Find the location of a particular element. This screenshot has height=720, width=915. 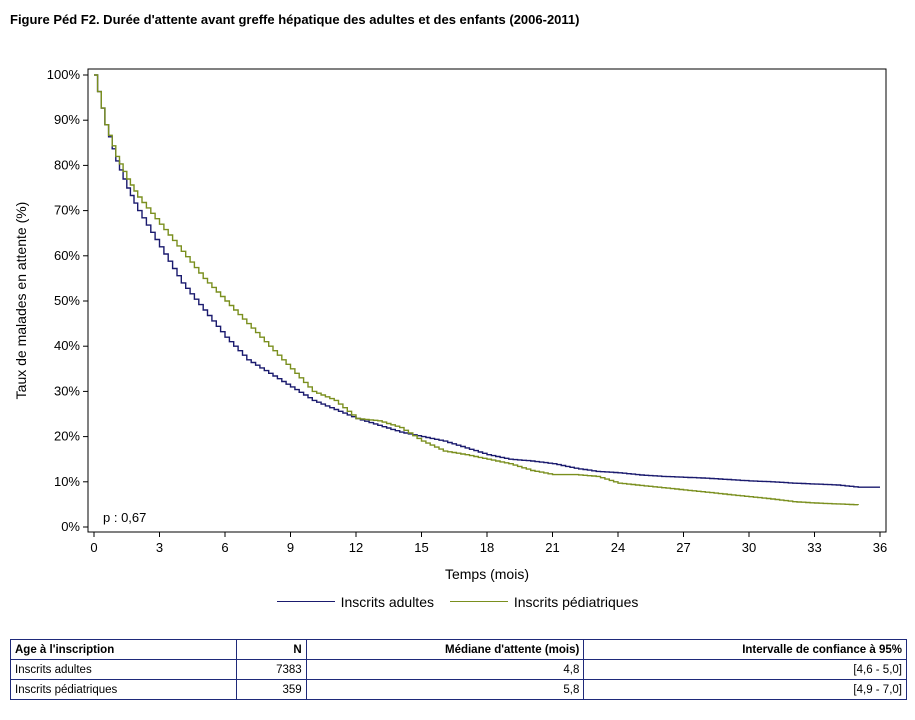

x-tick-label: 0 is located at coordinates (93, 547).